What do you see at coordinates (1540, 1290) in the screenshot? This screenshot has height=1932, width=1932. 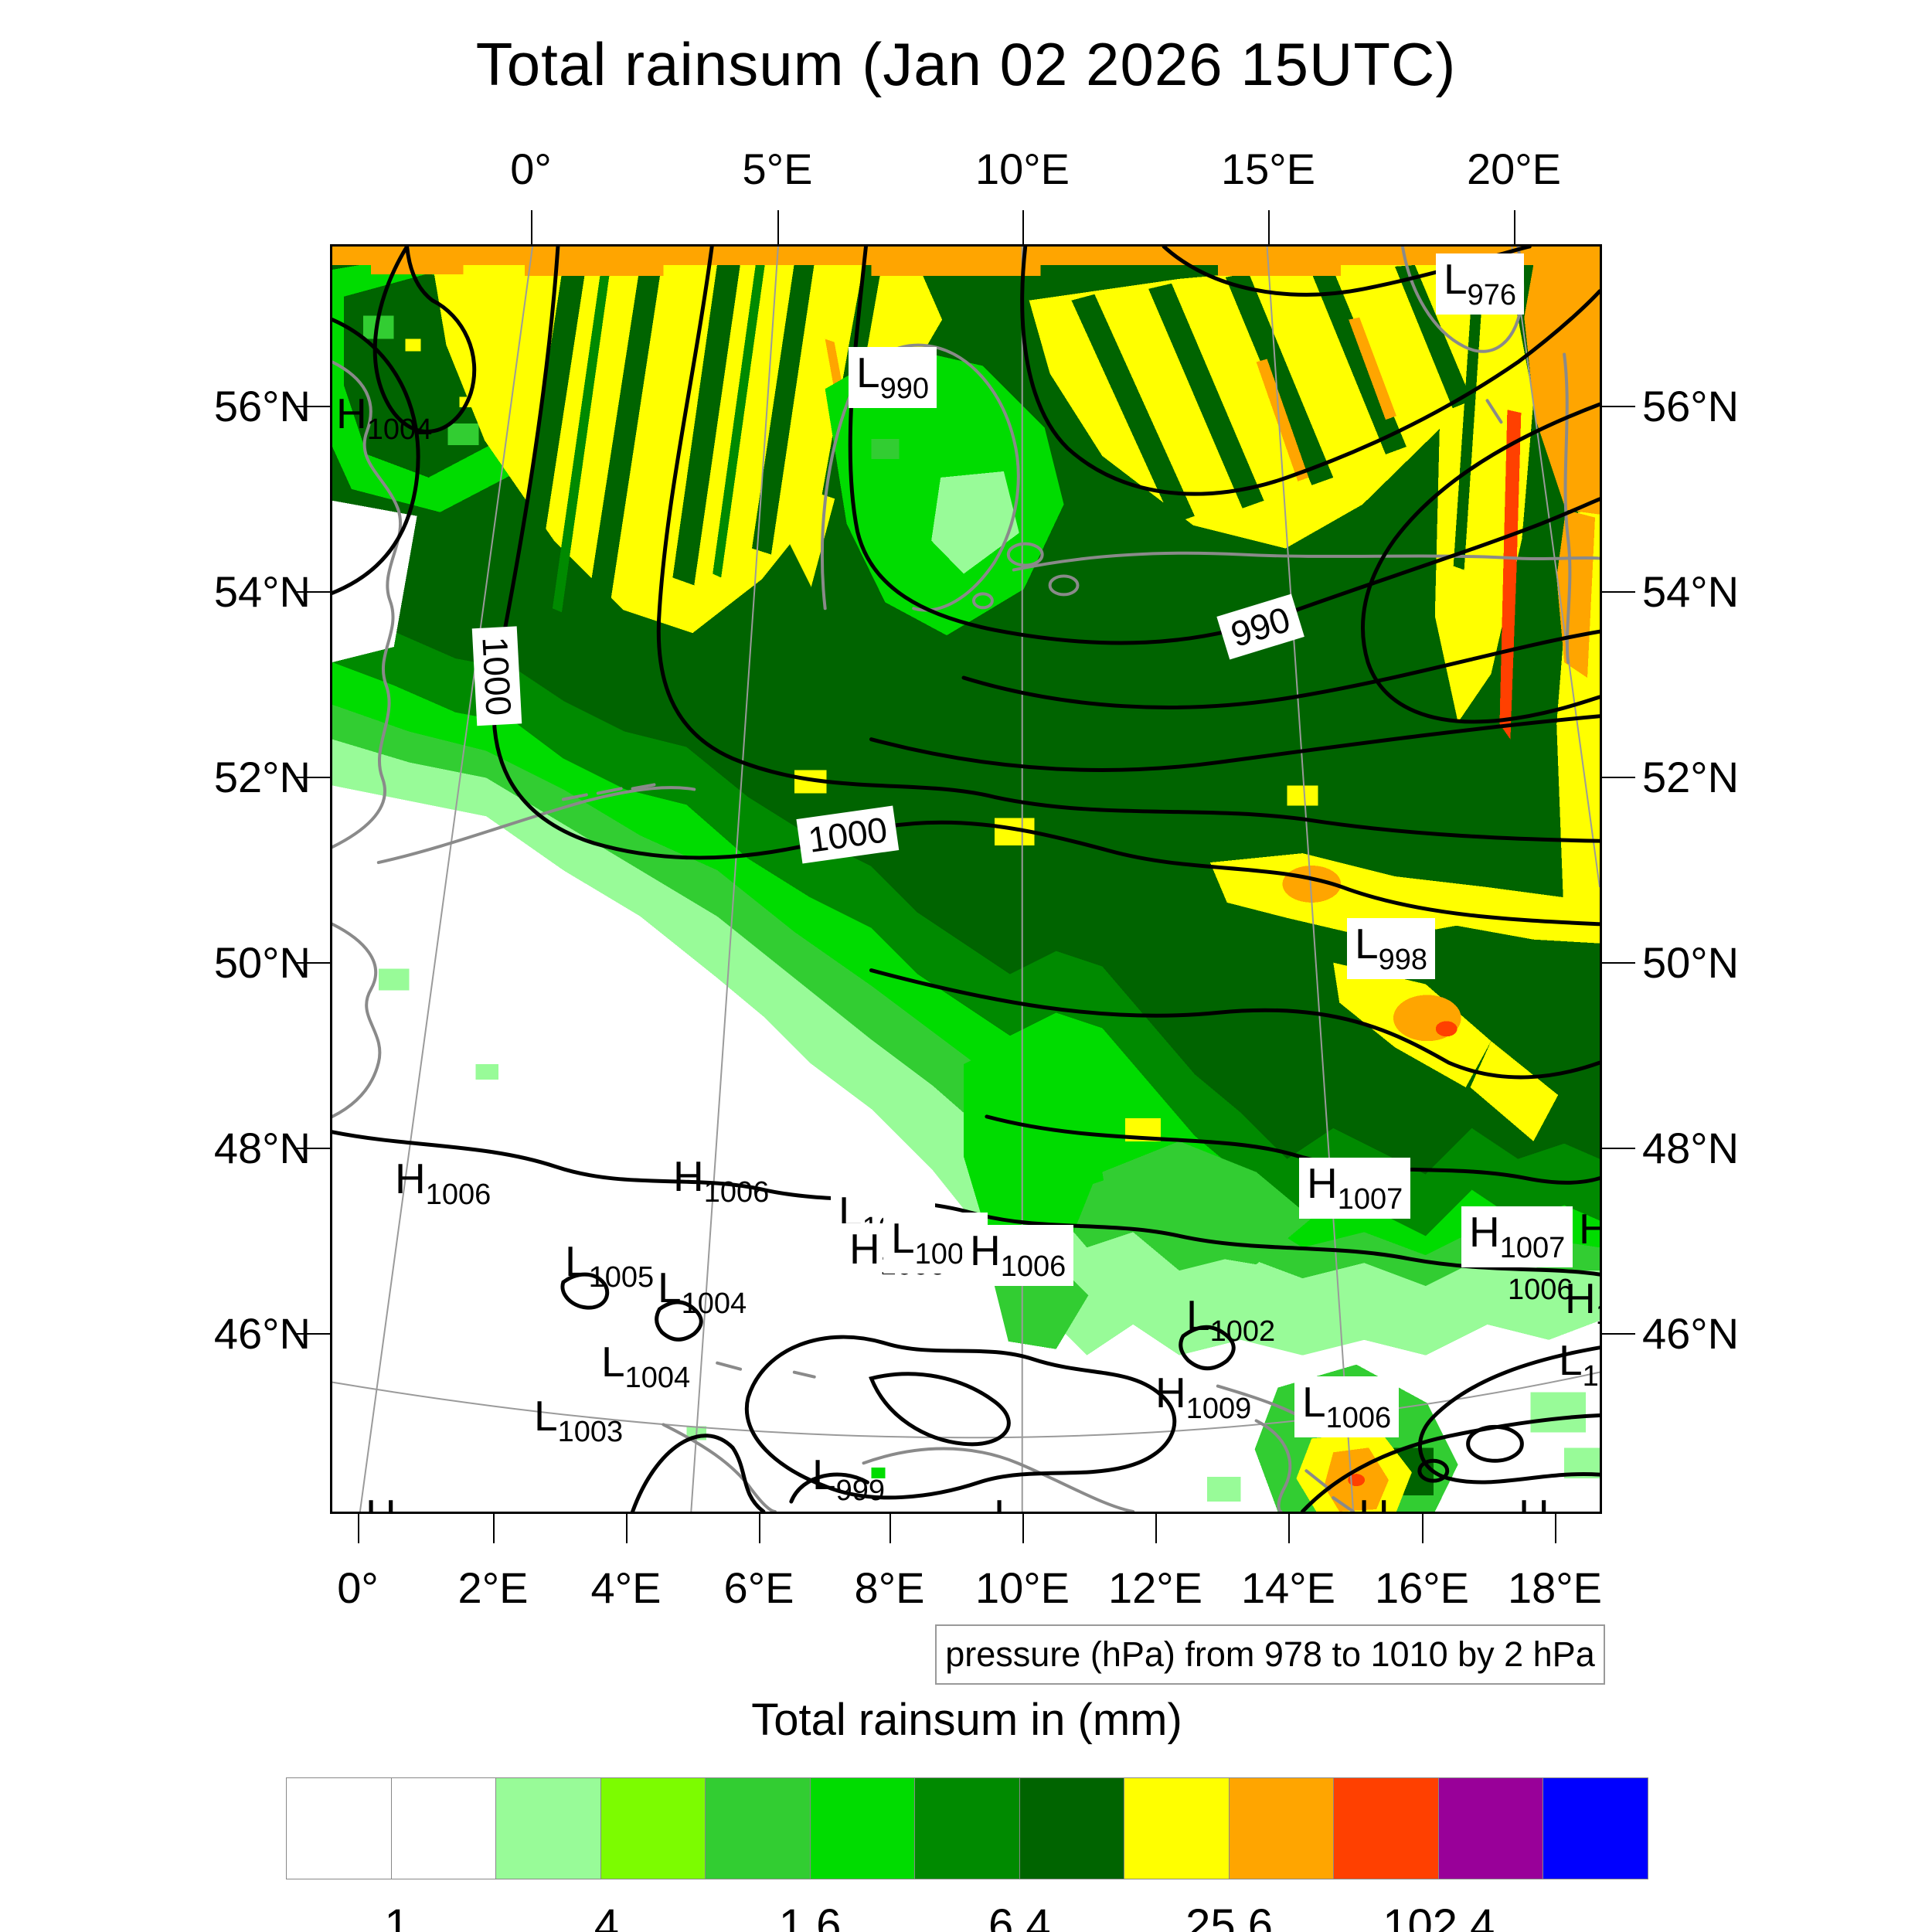 I see `pressure-label-frag1006: 1006` at bounding box center [1540, 1290].